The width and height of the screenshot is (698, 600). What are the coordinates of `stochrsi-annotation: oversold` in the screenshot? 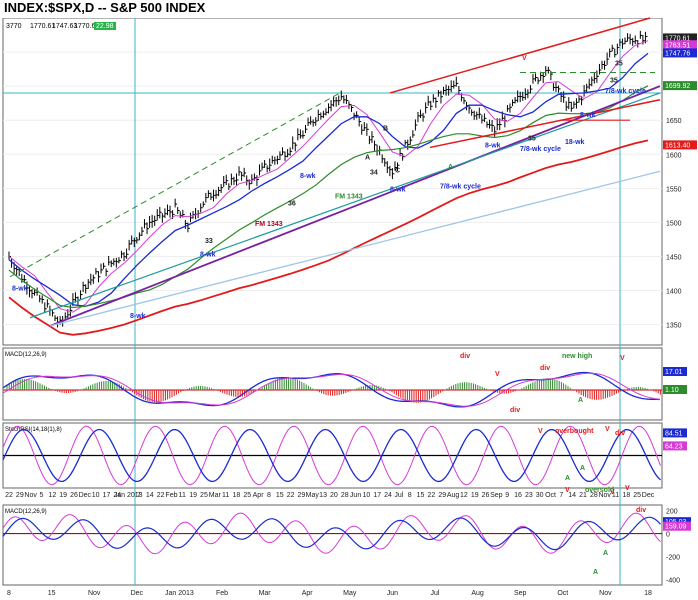 It's located at (599, 490).